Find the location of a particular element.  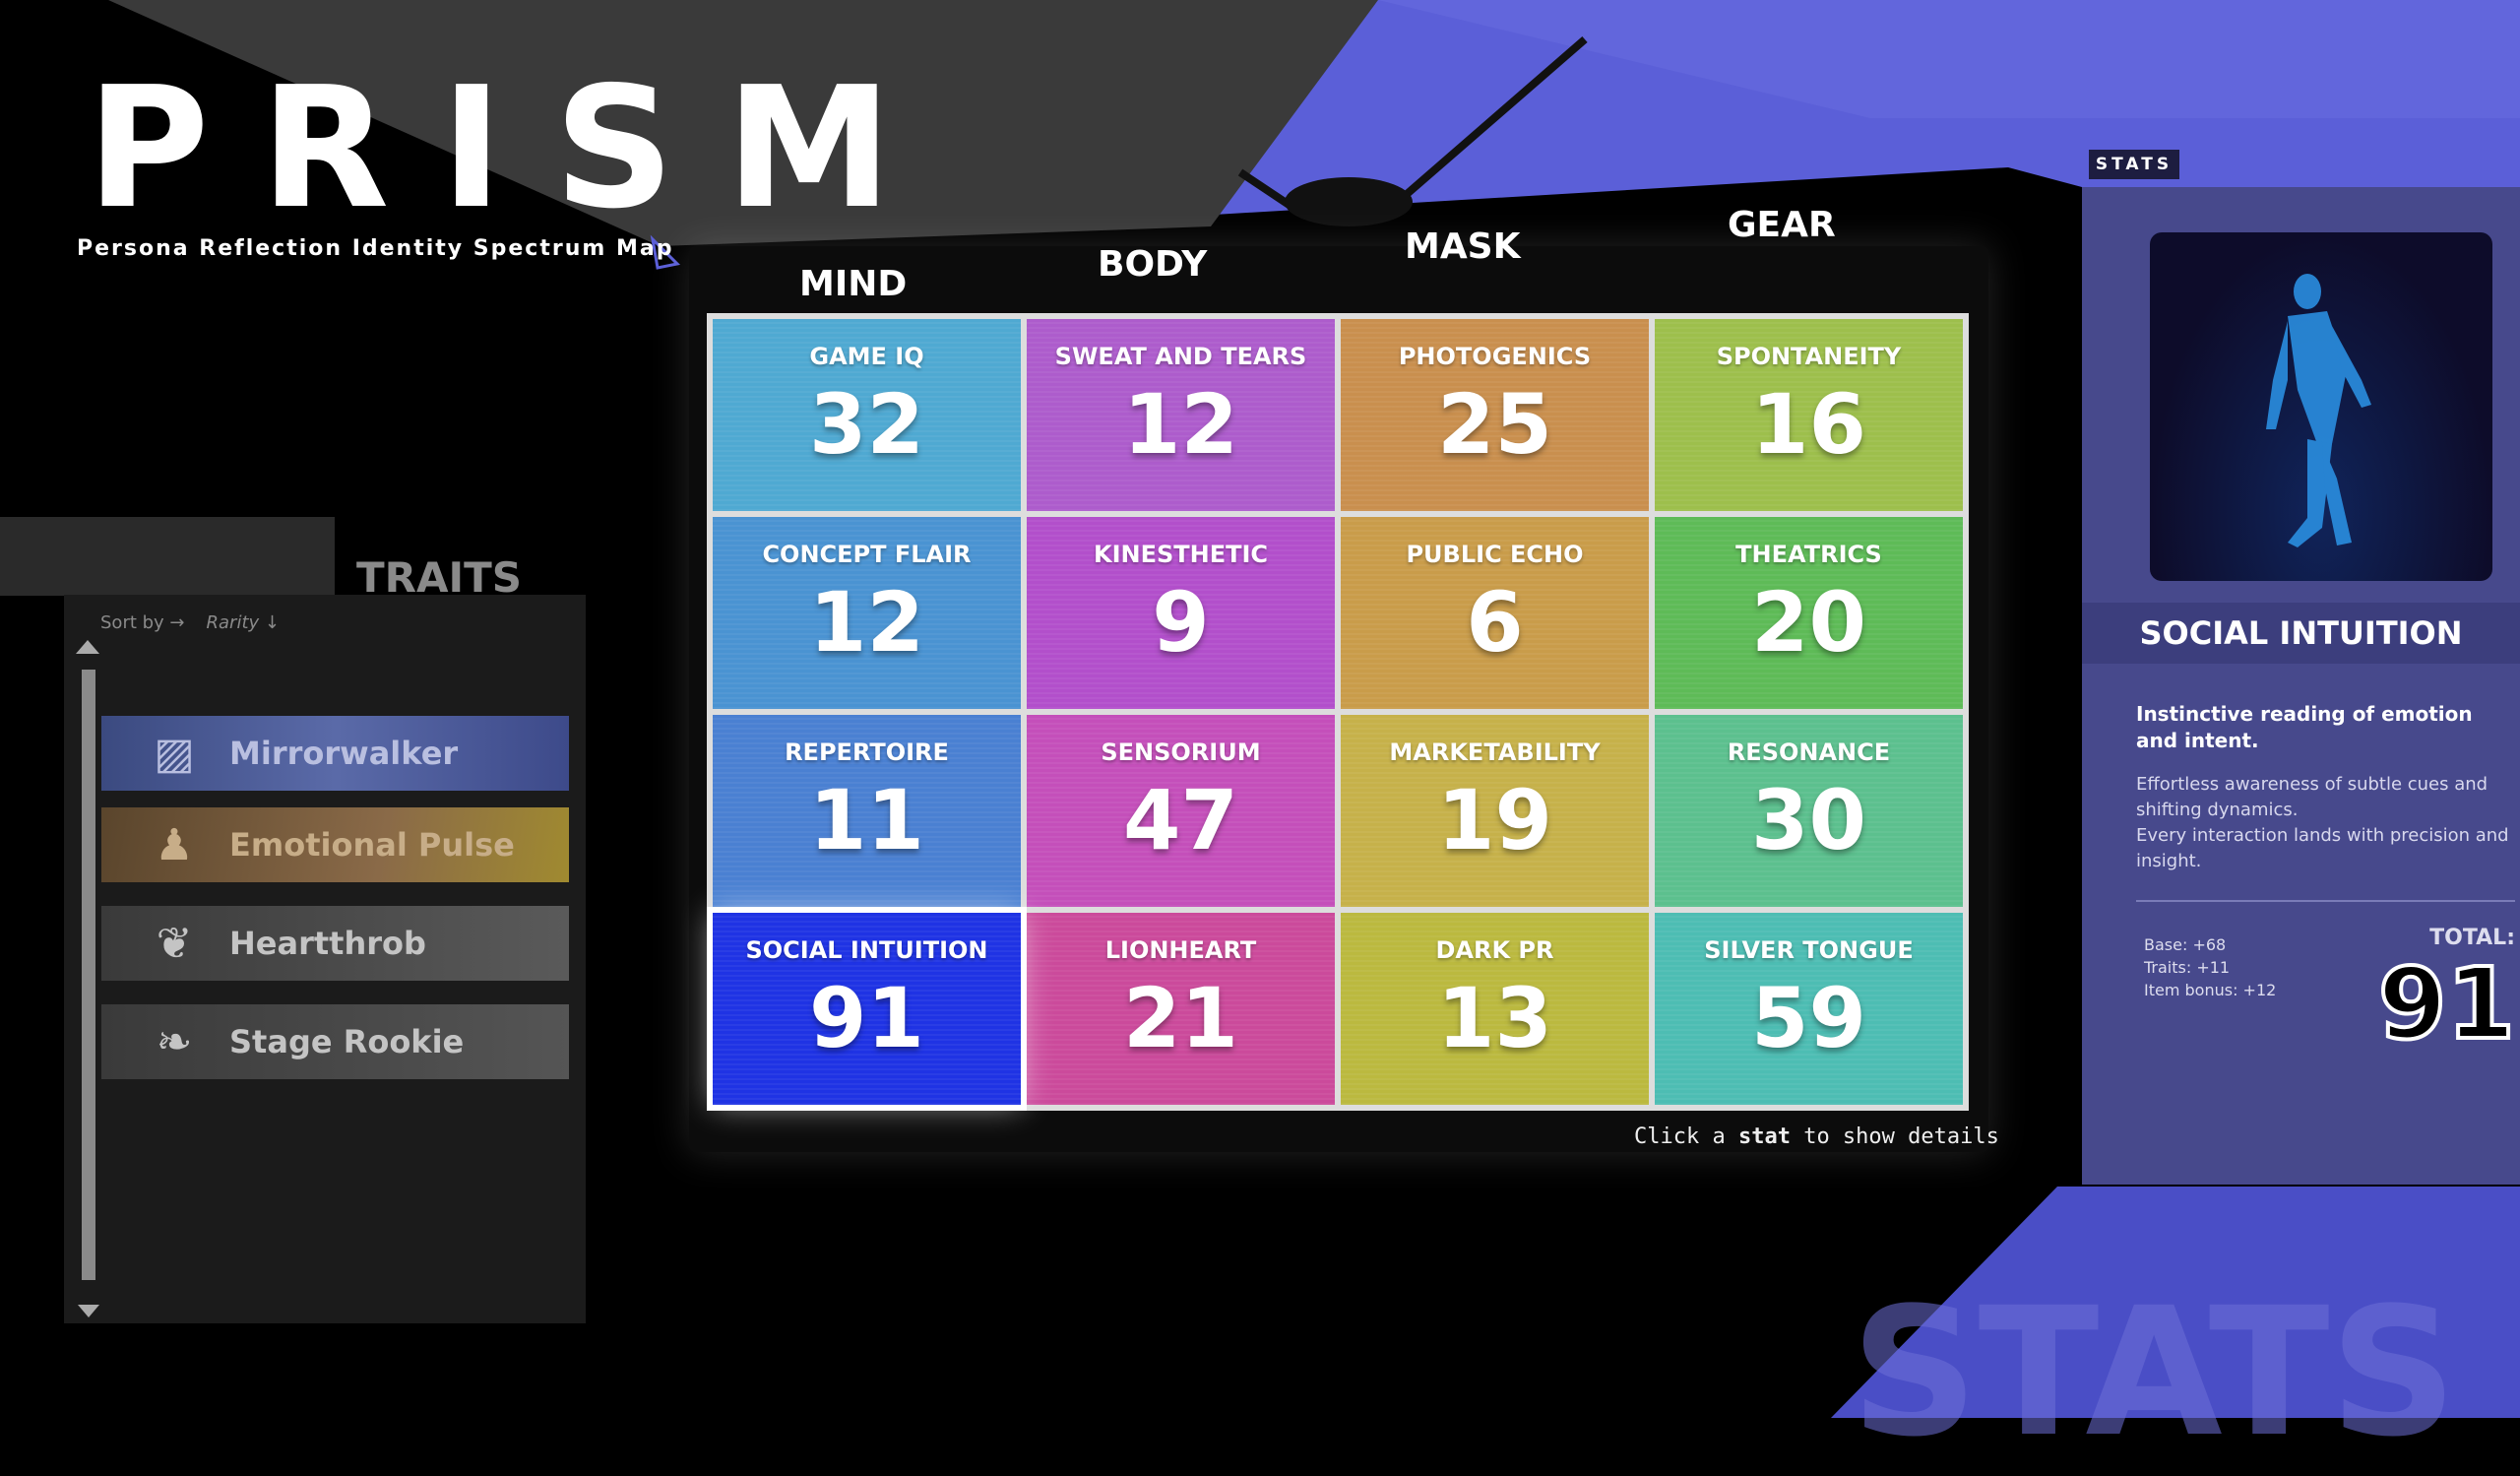

stat-value: 16 is located at coordinates (1808, 424).